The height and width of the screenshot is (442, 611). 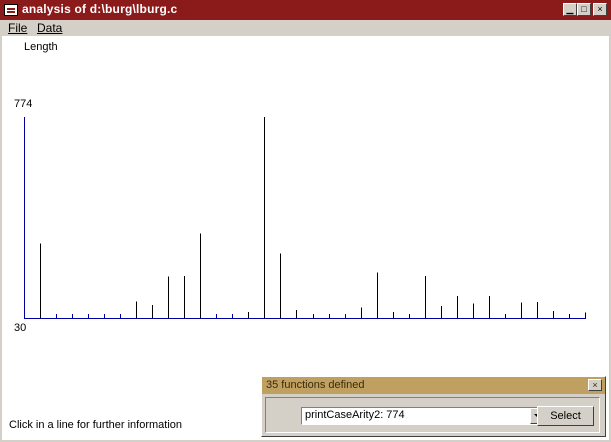 What do you see at coordinates (315, 385) in the screenshot?
I see `dialog-title: 35 functions defined` at bounding box center [315, 385].